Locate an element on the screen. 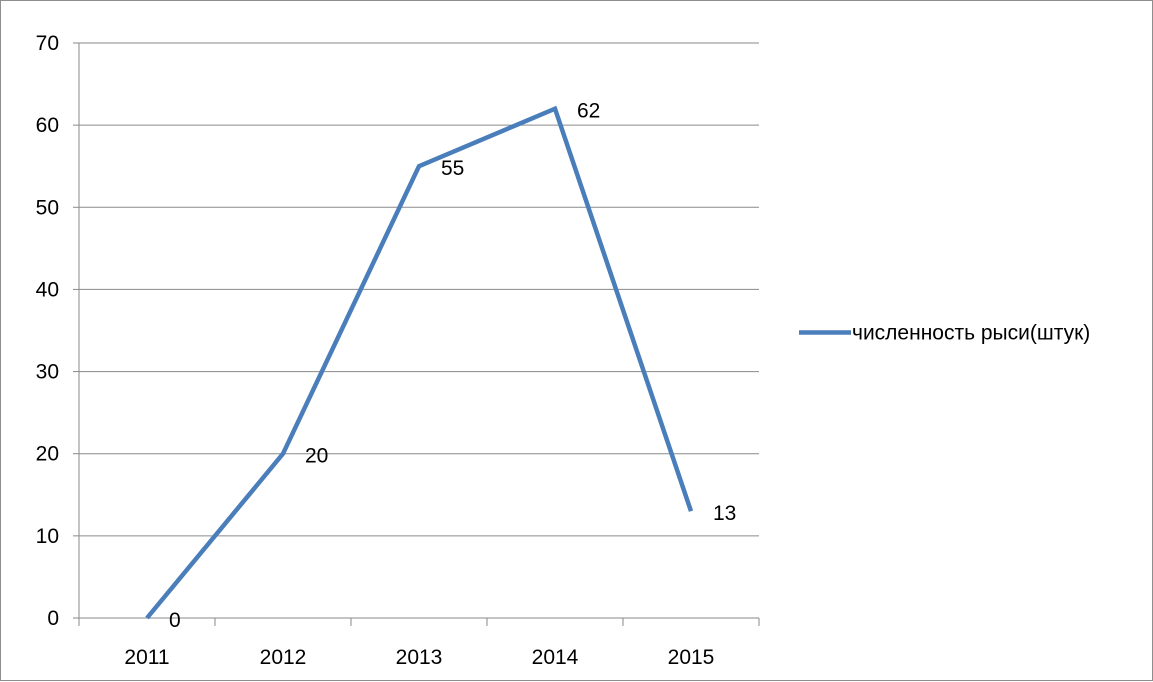 Image resolution: width=1153 pixels, height=682 pixels. legend-label: численность рыси(штук) is located at coordinates (971, 333).